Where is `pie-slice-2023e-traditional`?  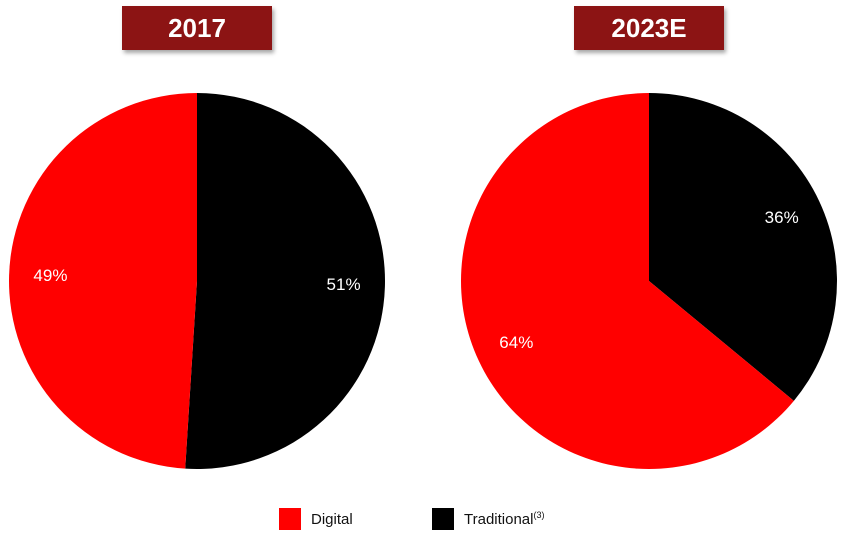 pie-slice-2023e-traditional is located at coordinates (743, 247).